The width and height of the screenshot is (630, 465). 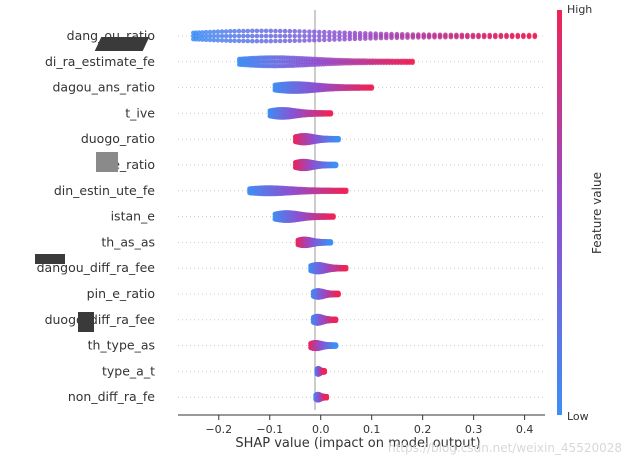 I want to click on feature-label: dangou_diff_ra_fee, so click(x=96, y=267).